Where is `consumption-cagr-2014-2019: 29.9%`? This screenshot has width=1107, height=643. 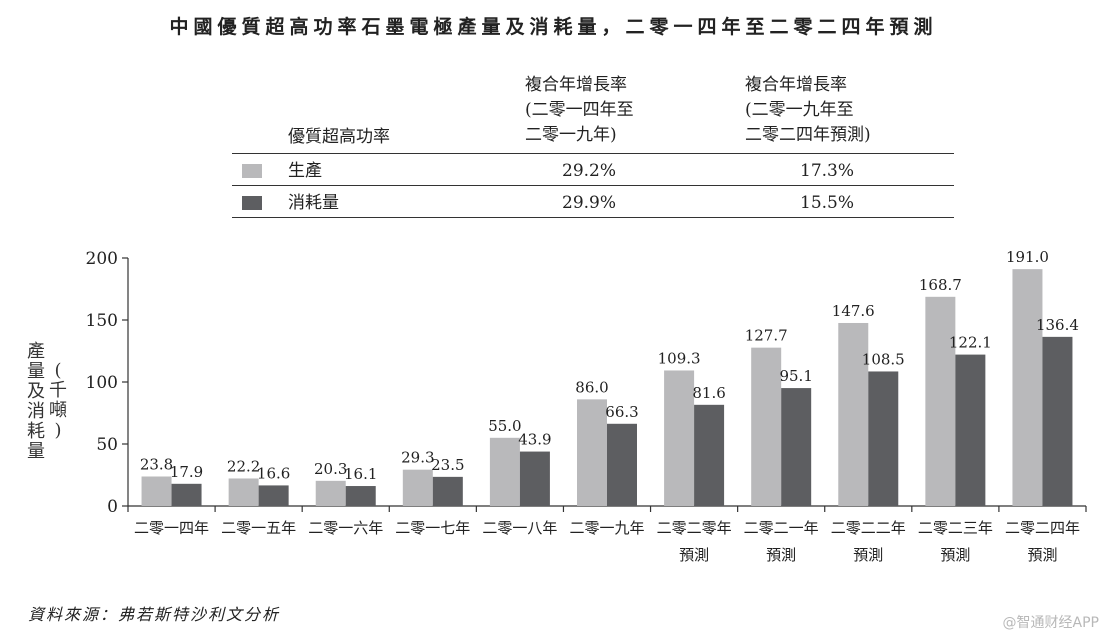
consumption-cagr-2014-2019: 29.9% is located at coordinates (589, 203).